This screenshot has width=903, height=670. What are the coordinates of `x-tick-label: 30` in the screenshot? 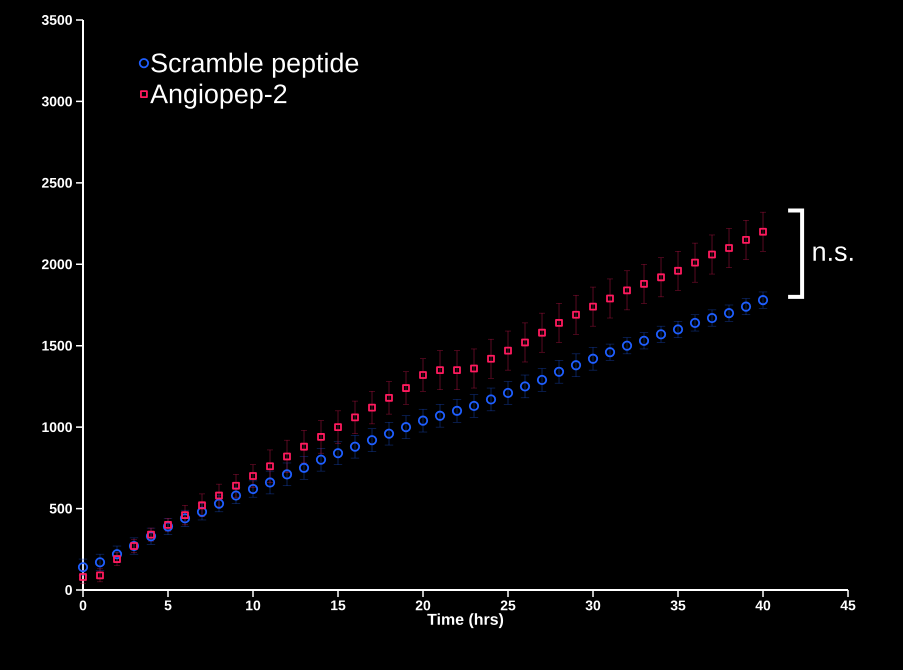 It's located at (593, 605).